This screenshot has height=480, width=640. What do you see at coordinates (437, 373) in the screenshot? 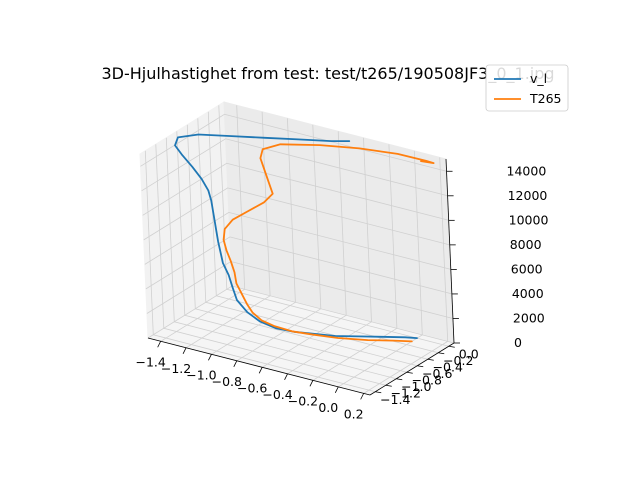
I see `y-tick-label: −0.6` at bounding box center [437, 373].